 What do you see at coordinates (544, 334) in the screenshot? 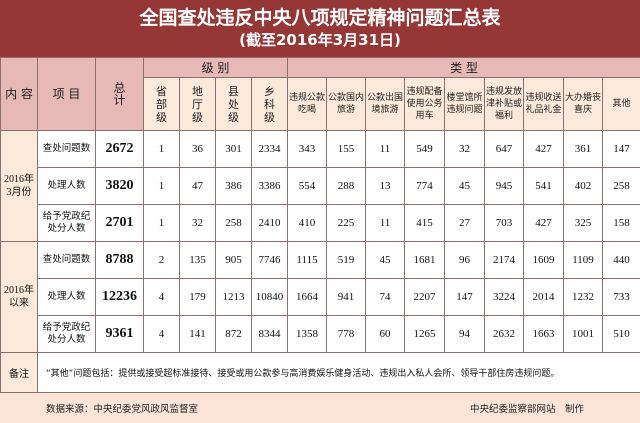
I see `row-value: 1663` at bounding box center [544, 334].